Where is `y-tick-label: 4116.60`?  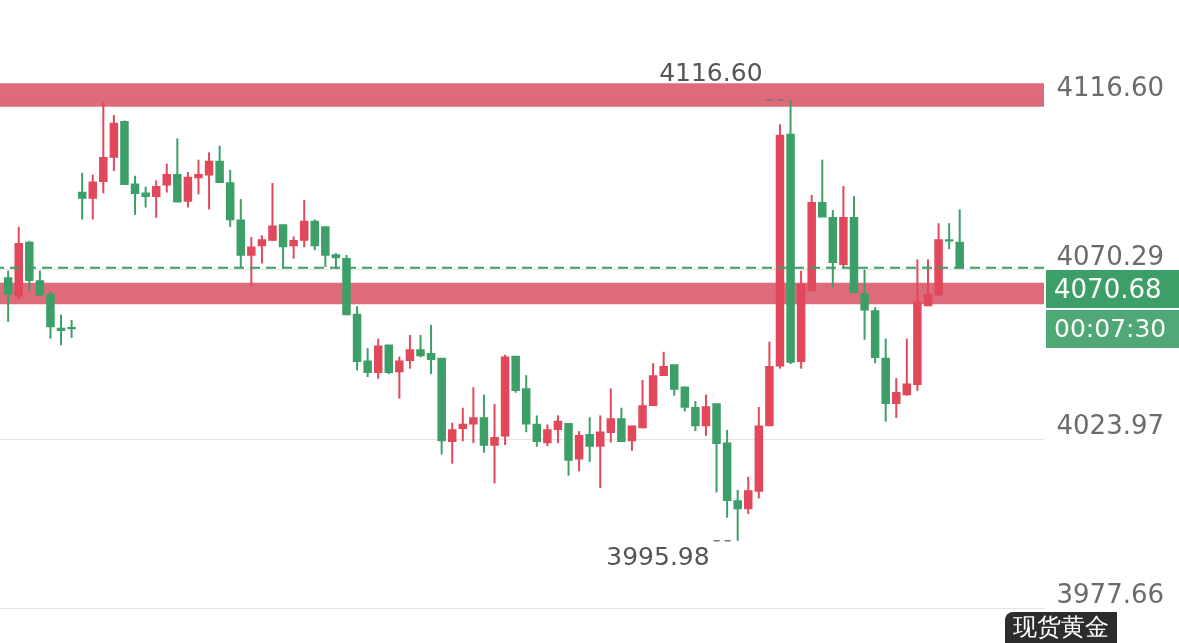 y-tick-label: 4116.60 is located at coordinates (1110, 86).